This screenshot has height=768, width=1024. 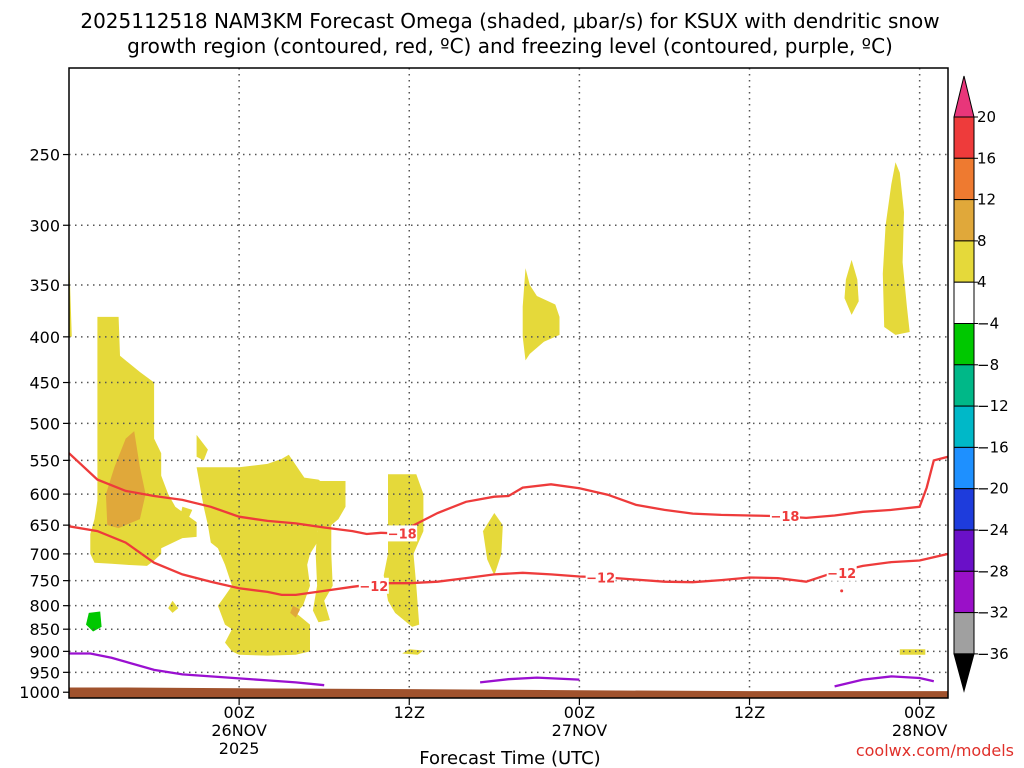 What do you see at coordinates (988, 324) in the screenshot?
I see `colorbar-tick-label: −4` at bounding box center [988, 324].